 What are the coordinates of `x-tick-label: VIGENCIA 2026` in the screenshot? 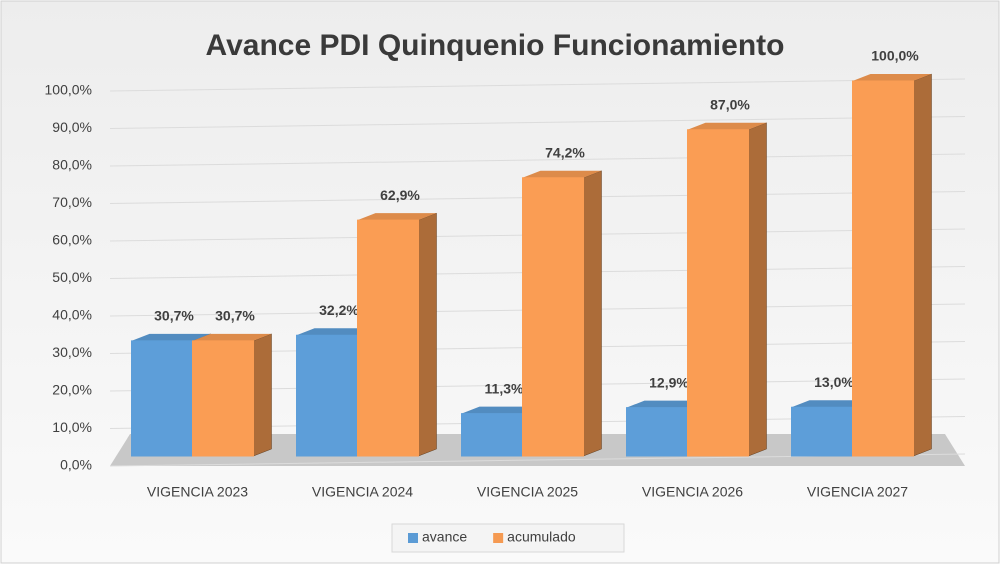 It's located at (692, 492).